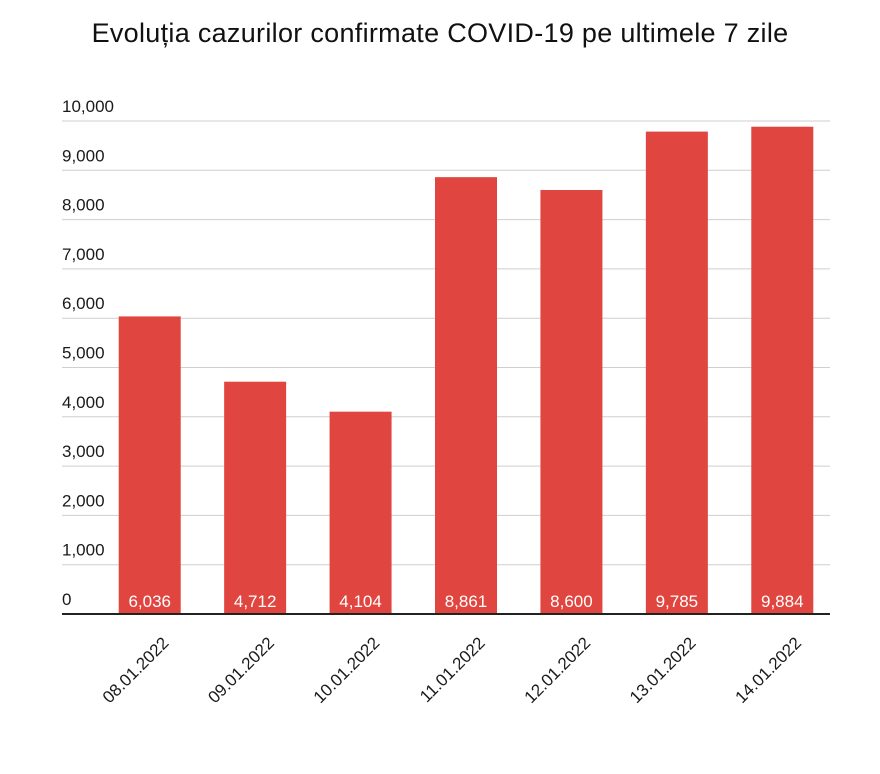  Describe the element at coordinates (83, 402) in the screenshot. I see `y-tick-label: 4,000` at that location.